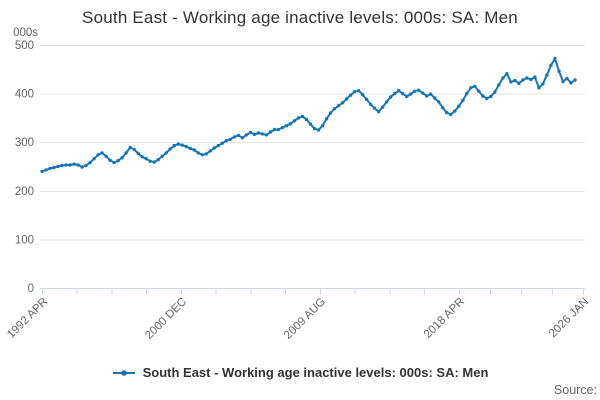 The height and width of the screenshot is (400, 600). Describe the element at coordinates (123, 372) in the screenshot. I see `legend-line-marker-icon` at that location.